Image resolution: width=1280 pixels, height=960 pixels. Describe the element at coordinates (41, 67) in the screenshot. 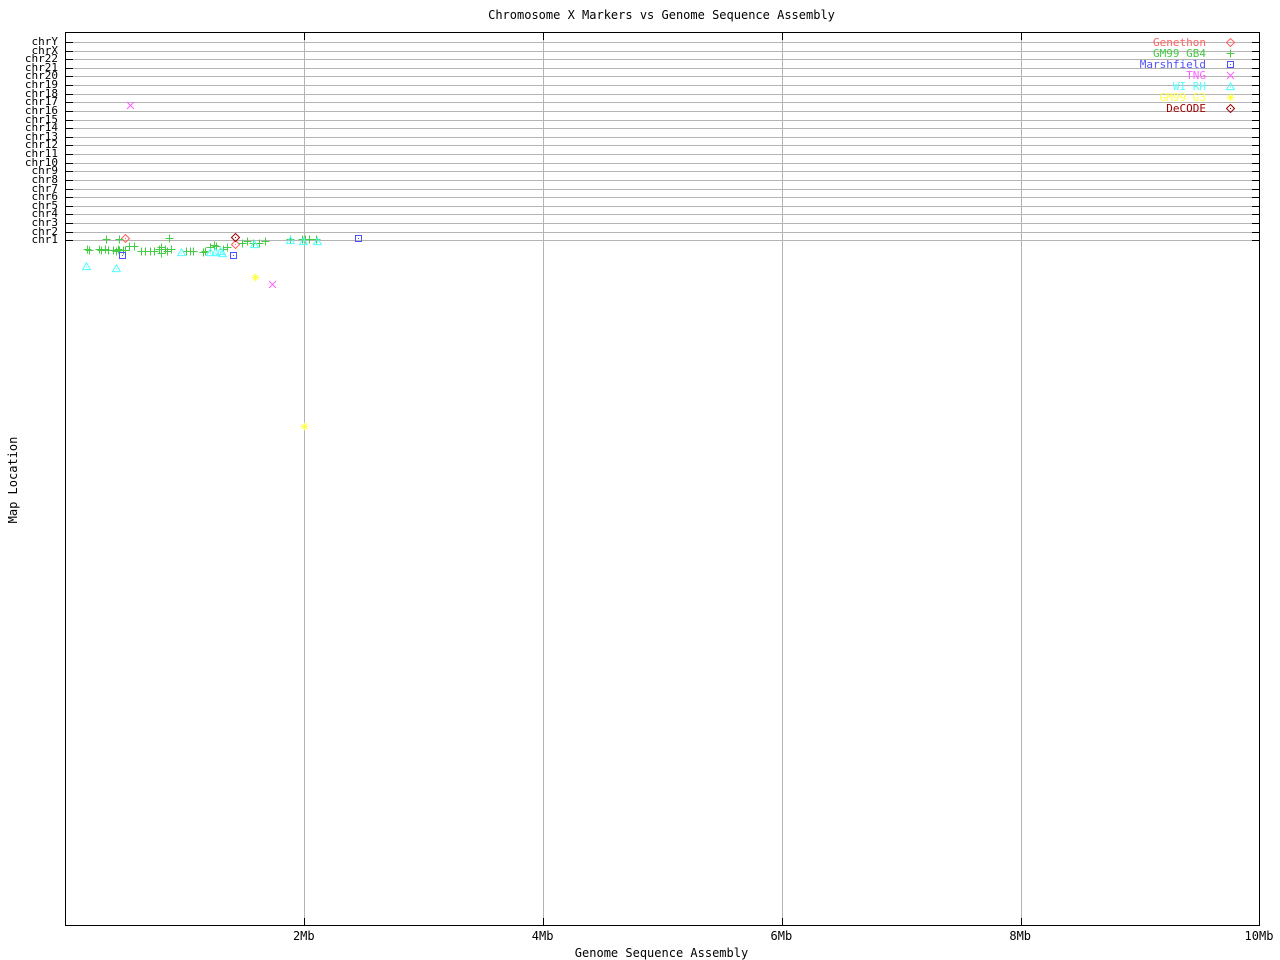

I see `y-tick-label-chr21: chr21` at that location.